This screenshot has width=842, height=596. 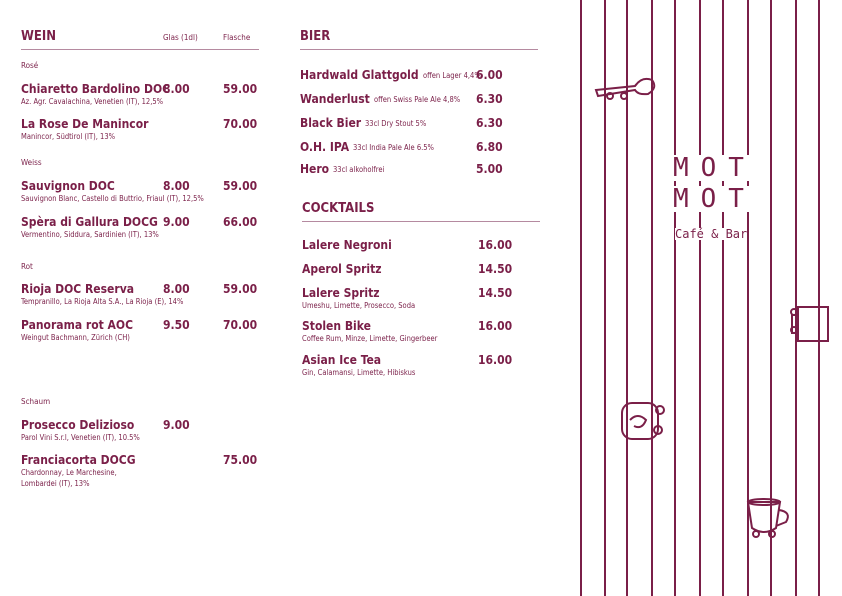 I want to click on wine-desc: Lombardei (IT), 13%, so click(x=55, y=483).